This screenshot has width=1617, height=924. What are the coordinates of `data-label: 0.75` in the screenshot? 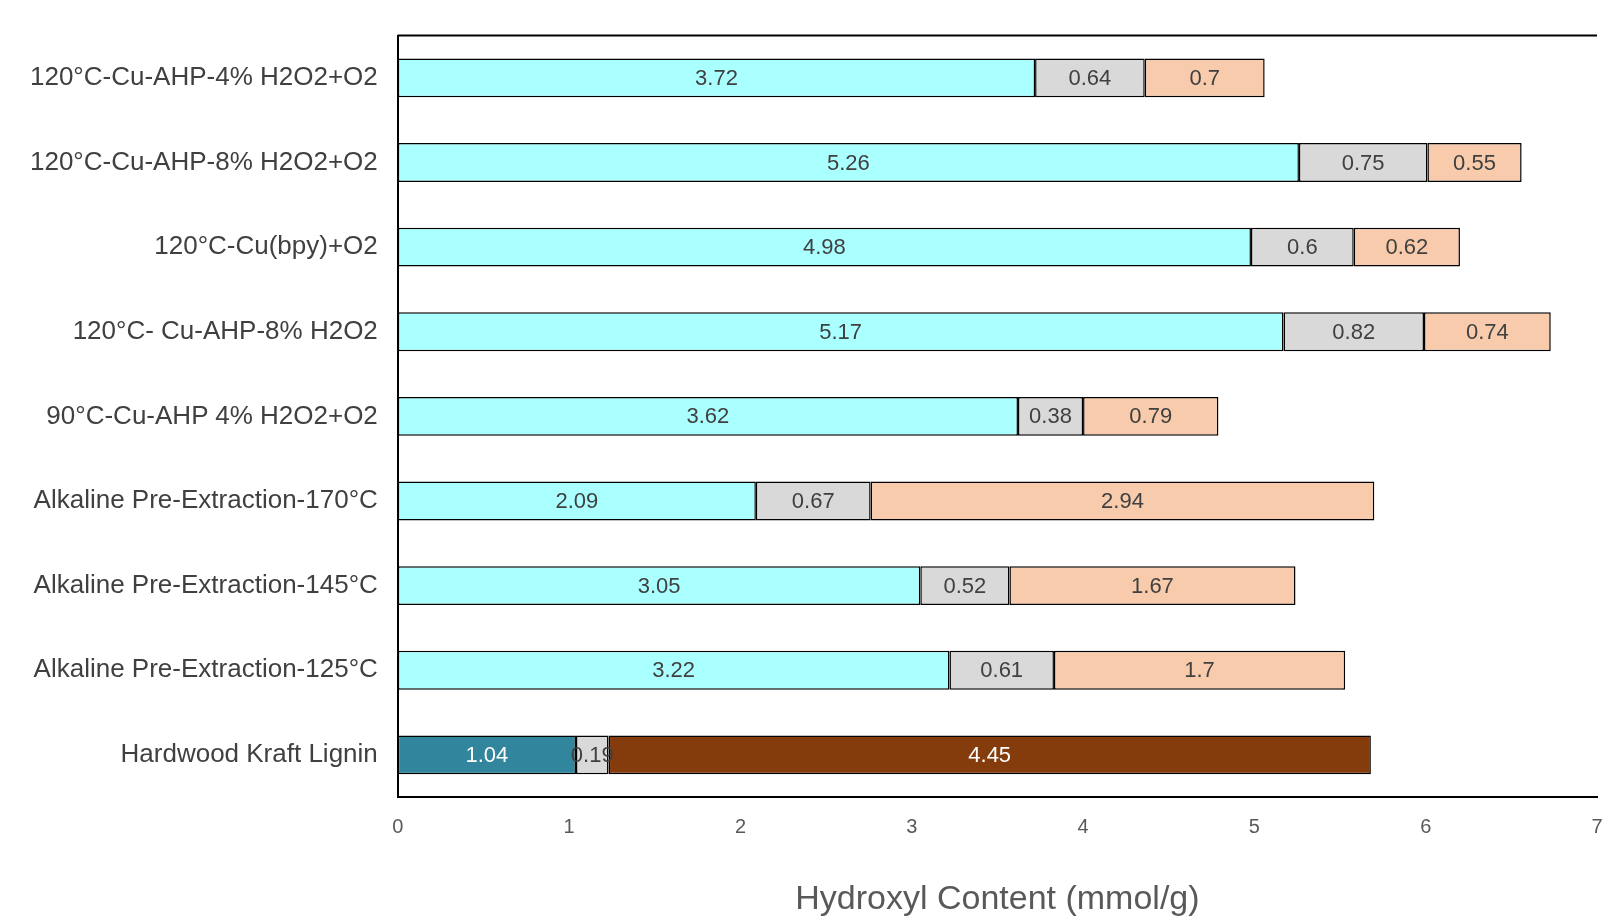 It's located at (1363, 162).